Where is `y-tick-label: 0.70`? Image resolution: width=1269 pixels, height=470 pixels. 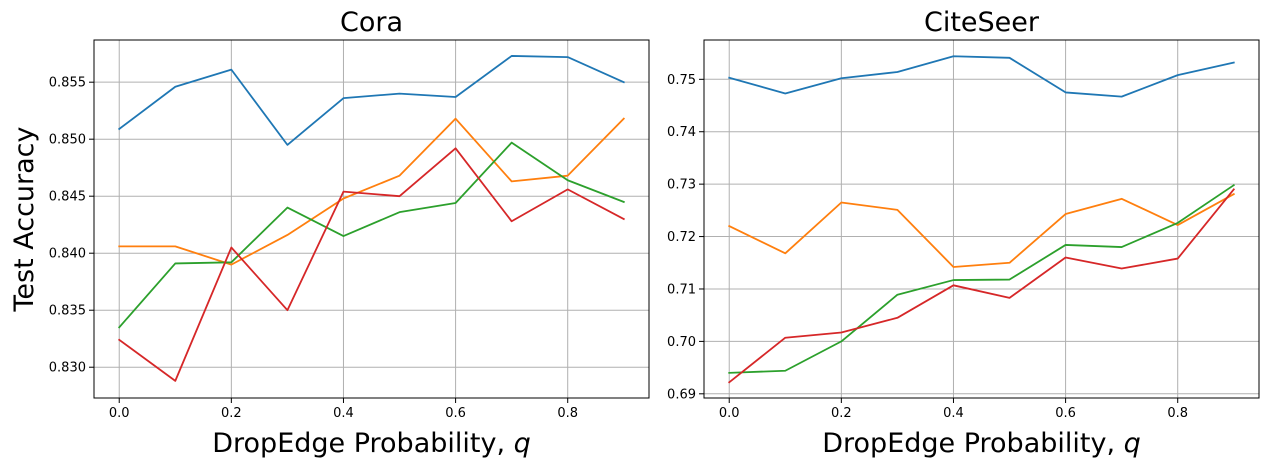 y-tick-label: 0.70 is located at coordinates (681, 342).